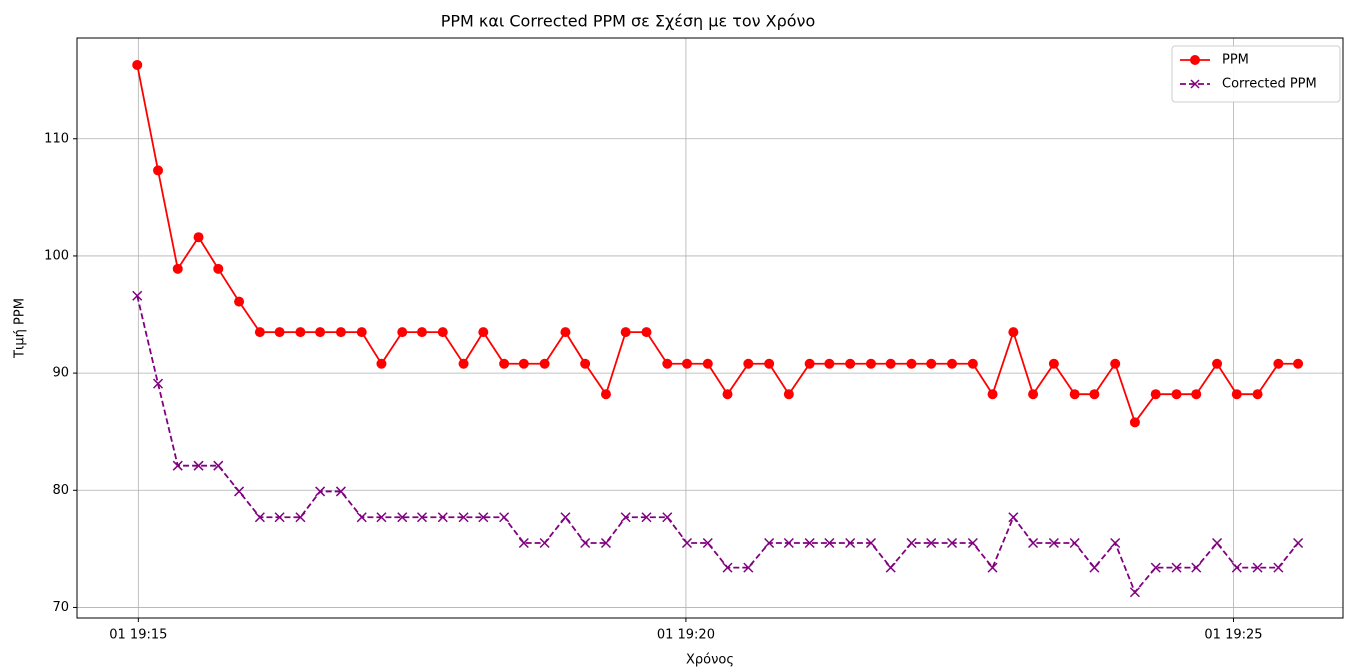  What do you see at coordinates (20, 328) in the screenshot?
I see `y-axis-label: Τιμή PPM` at bounding box center [20, 328].